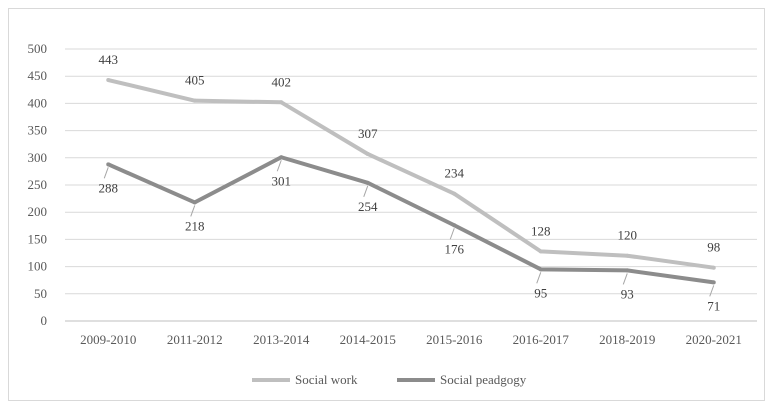 This screenshot has height=403, width=767. What do you see at coordinates (540, 292) in the screenshot?
I see `data-label-social-peadgogy: 95` at bounding box center [540, 292].